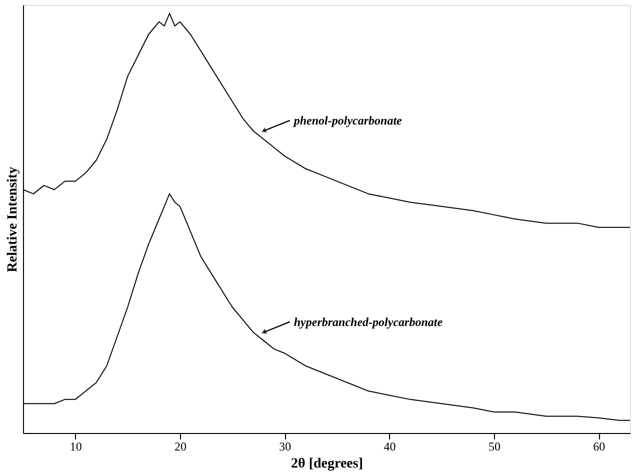 The height and width of the screenshot is (475, 633). Describe the element at coordinates (285, 447) in the screenshot. I see `x-tick-label: 30` at that location.